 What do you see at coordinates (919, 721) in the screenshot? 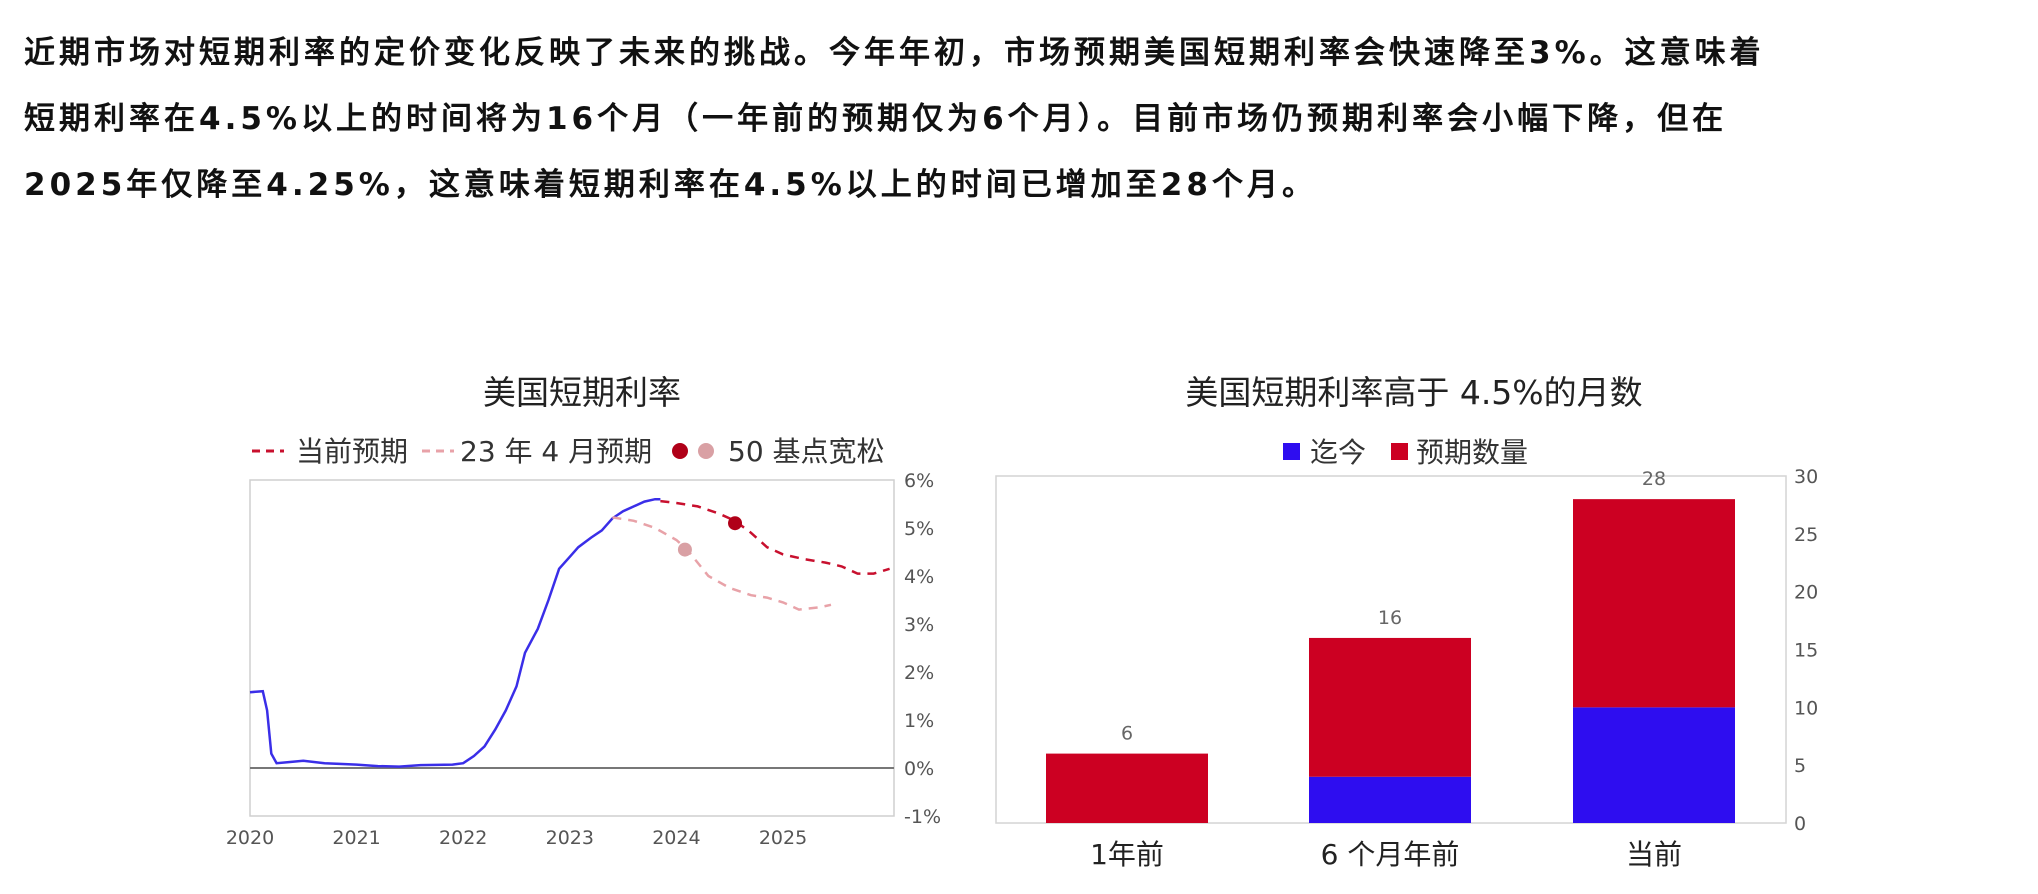
I see `y-tick-label: 1%` at bounding box center [919, 721].